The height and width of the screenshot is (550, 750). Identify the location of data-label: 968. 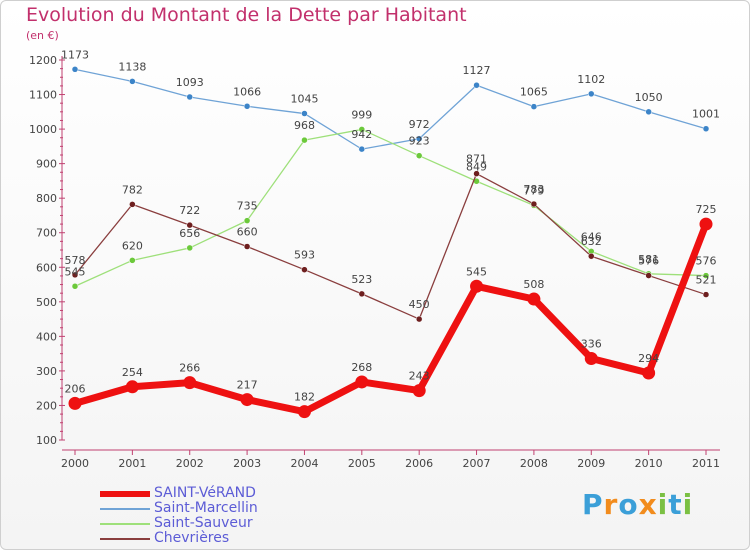
(304, 125).